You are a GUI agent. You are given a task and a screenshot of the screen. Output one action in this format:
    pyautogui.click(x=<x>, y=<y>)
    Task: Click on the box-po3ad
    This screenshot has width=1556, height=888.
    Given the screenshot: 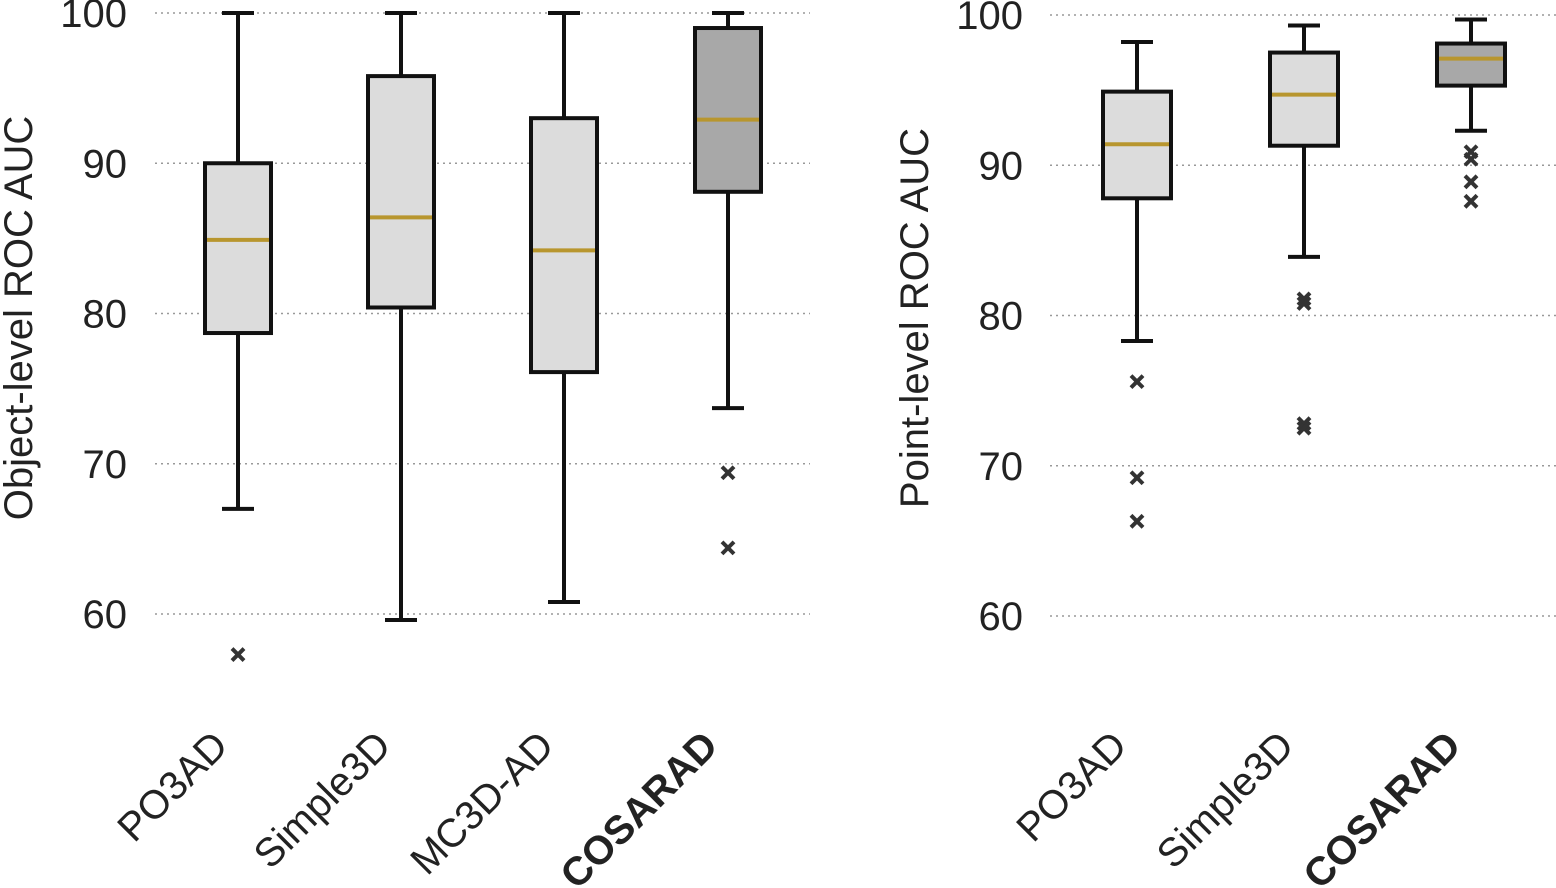 What is the action you would take?
    pyautogui.click(x=238, y=248)
    